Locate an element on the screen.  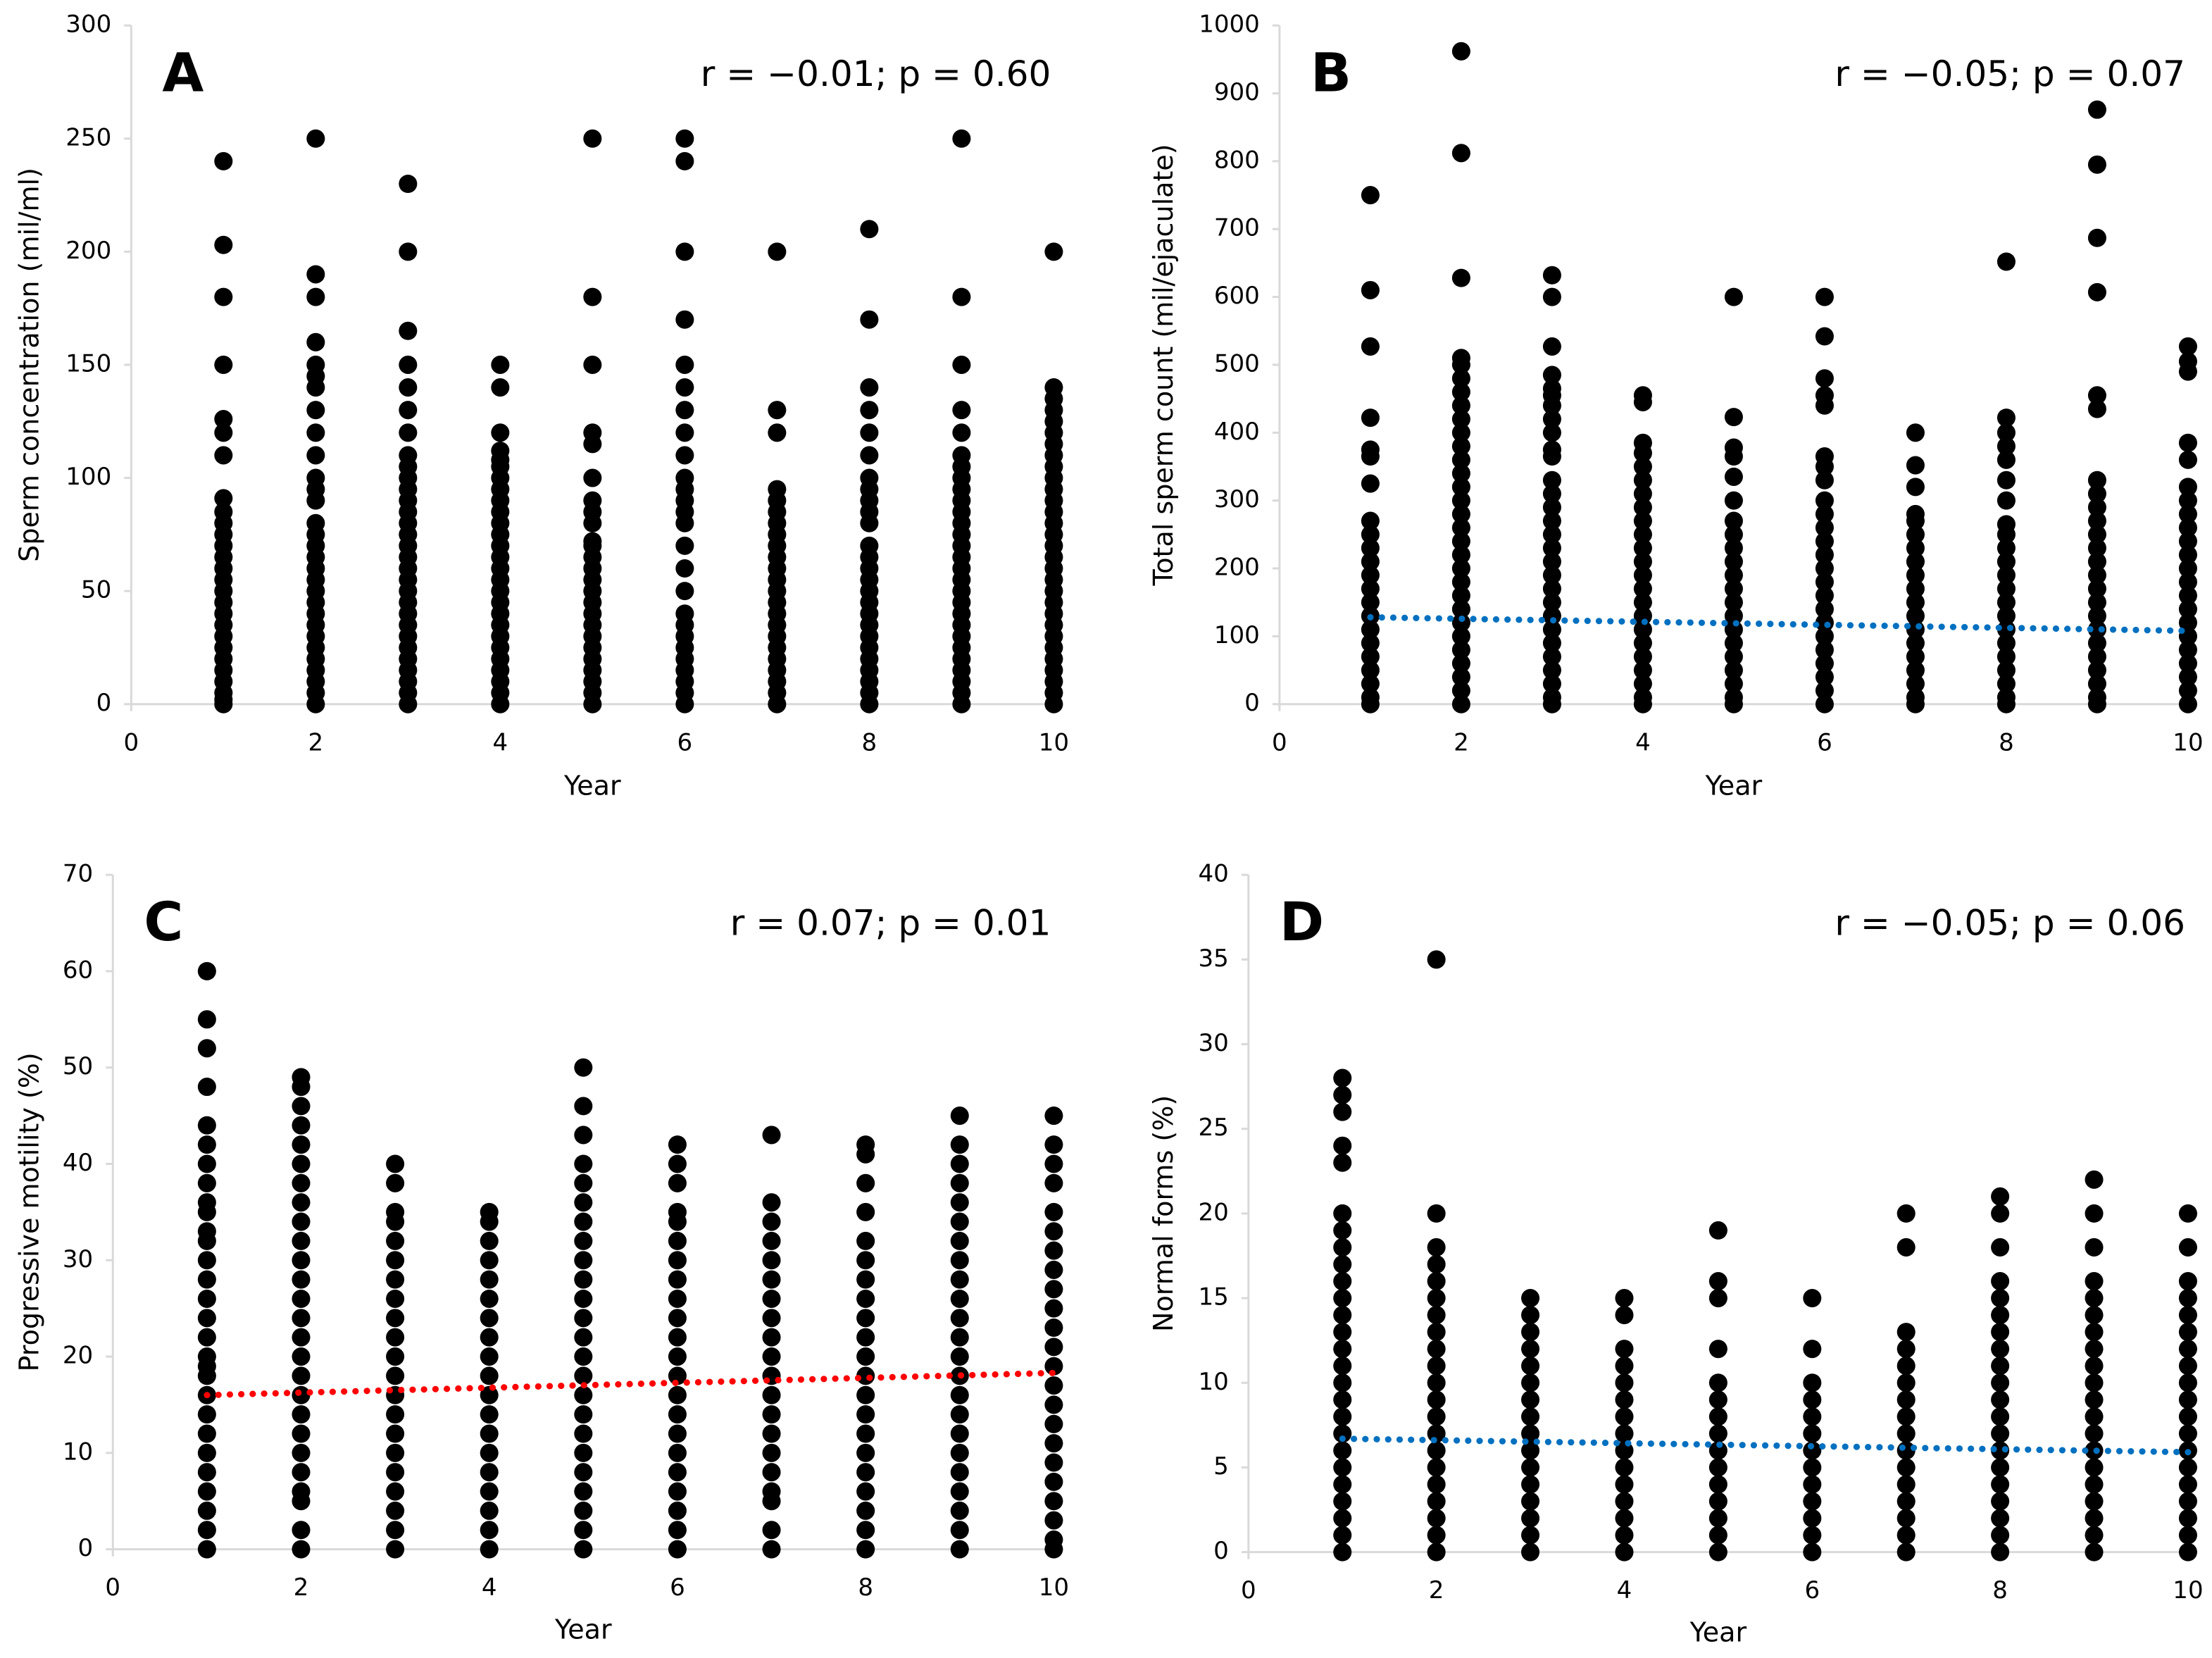
y-tick-label: 100 is located at coordinates (88, 477).